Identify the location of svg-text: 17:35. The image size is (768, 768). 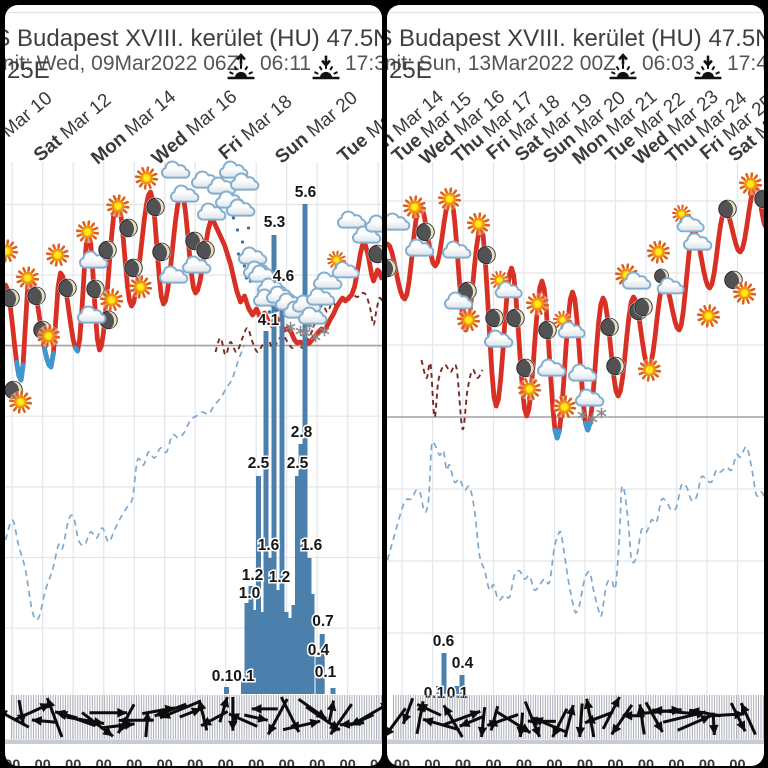
(363, 63).